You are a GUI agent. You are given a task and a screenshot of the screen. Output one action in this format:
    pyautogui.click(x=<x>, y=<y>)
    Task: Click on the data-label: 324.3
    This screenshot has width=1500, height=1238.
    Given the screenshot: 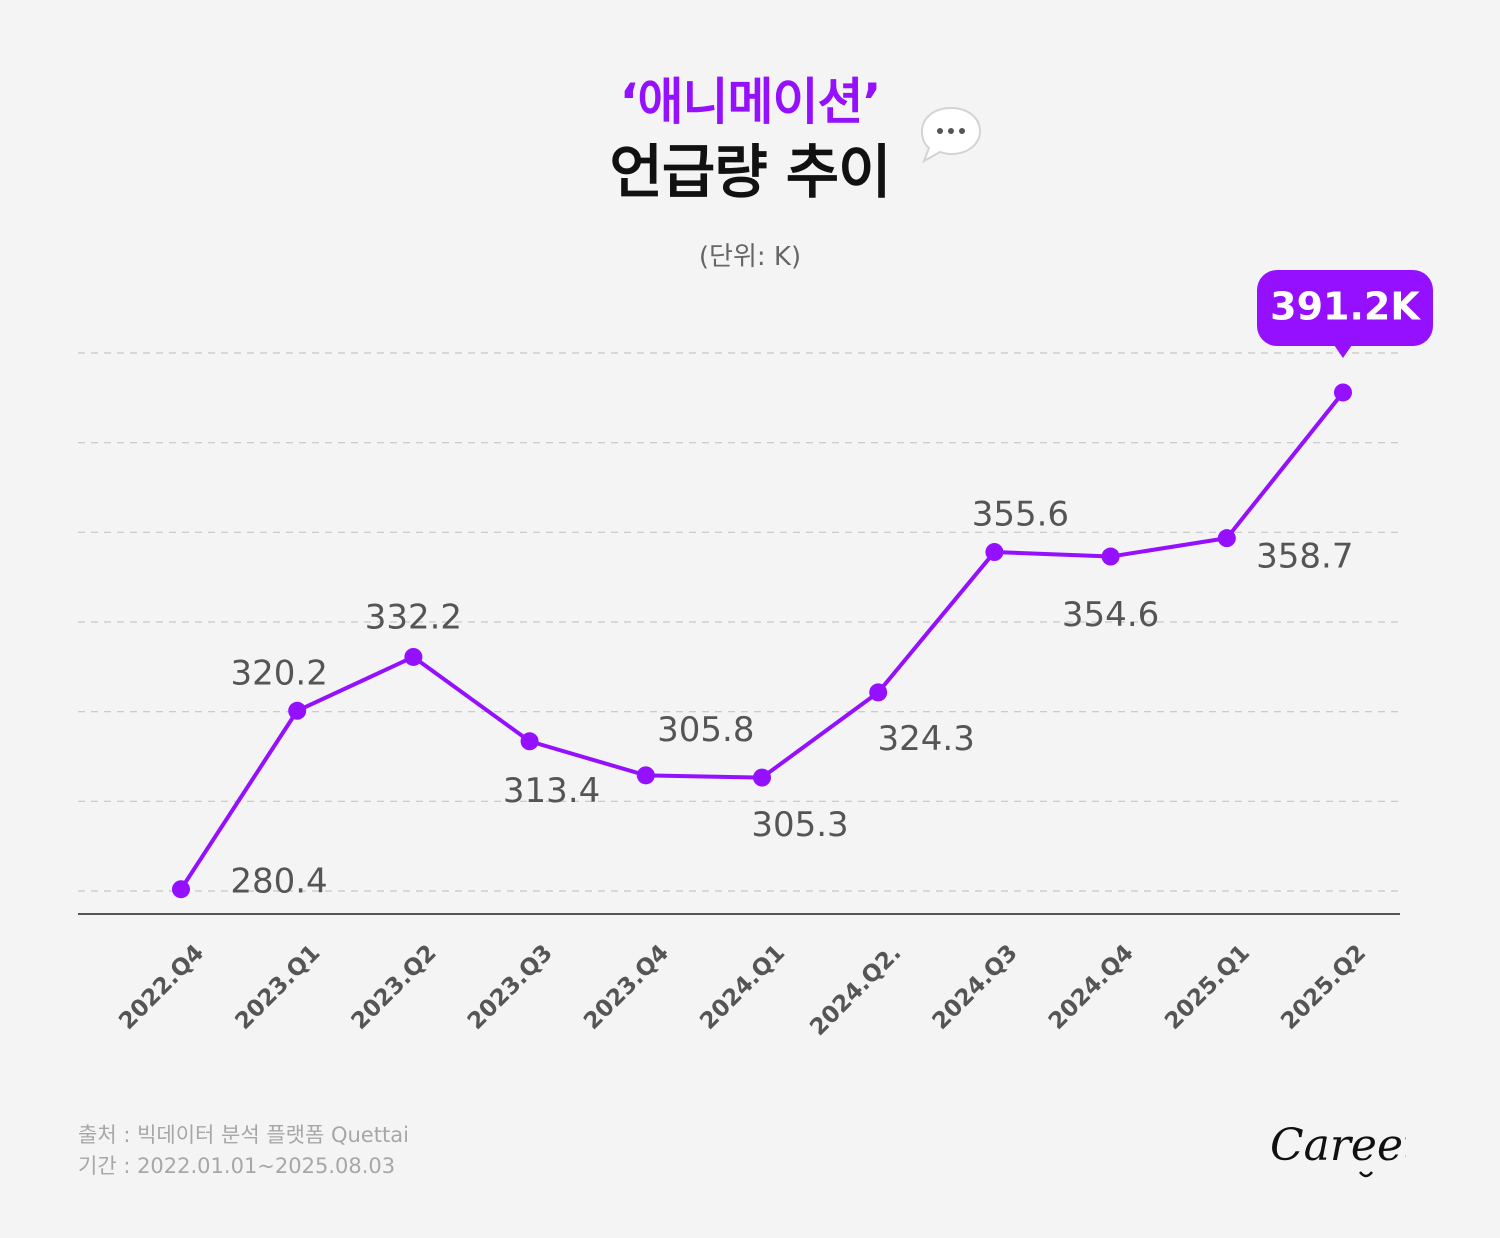 What is the action you would take?
    pyautogui.click(x=926, y=739)
    